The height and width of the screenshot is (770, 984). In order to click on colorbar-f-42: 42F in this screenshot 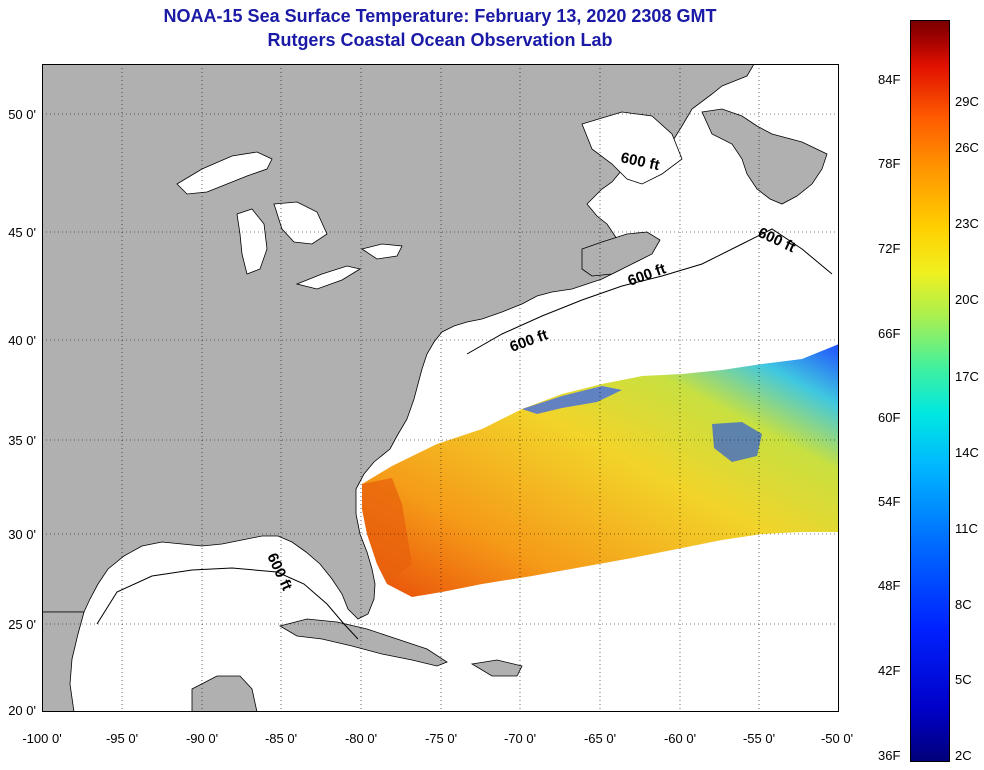, I will do `click(889, 670)`.